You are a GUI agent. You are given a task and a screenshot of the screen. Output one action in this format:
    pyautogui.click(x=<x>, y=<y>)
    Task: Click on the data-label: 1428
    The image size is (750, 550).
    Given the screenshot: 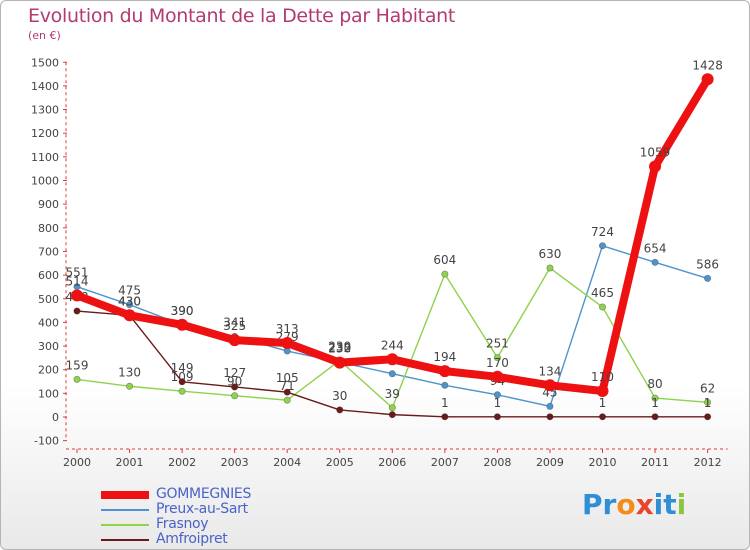 What is the action you would take?
    pyautogui.click(x=707, y=65)
    